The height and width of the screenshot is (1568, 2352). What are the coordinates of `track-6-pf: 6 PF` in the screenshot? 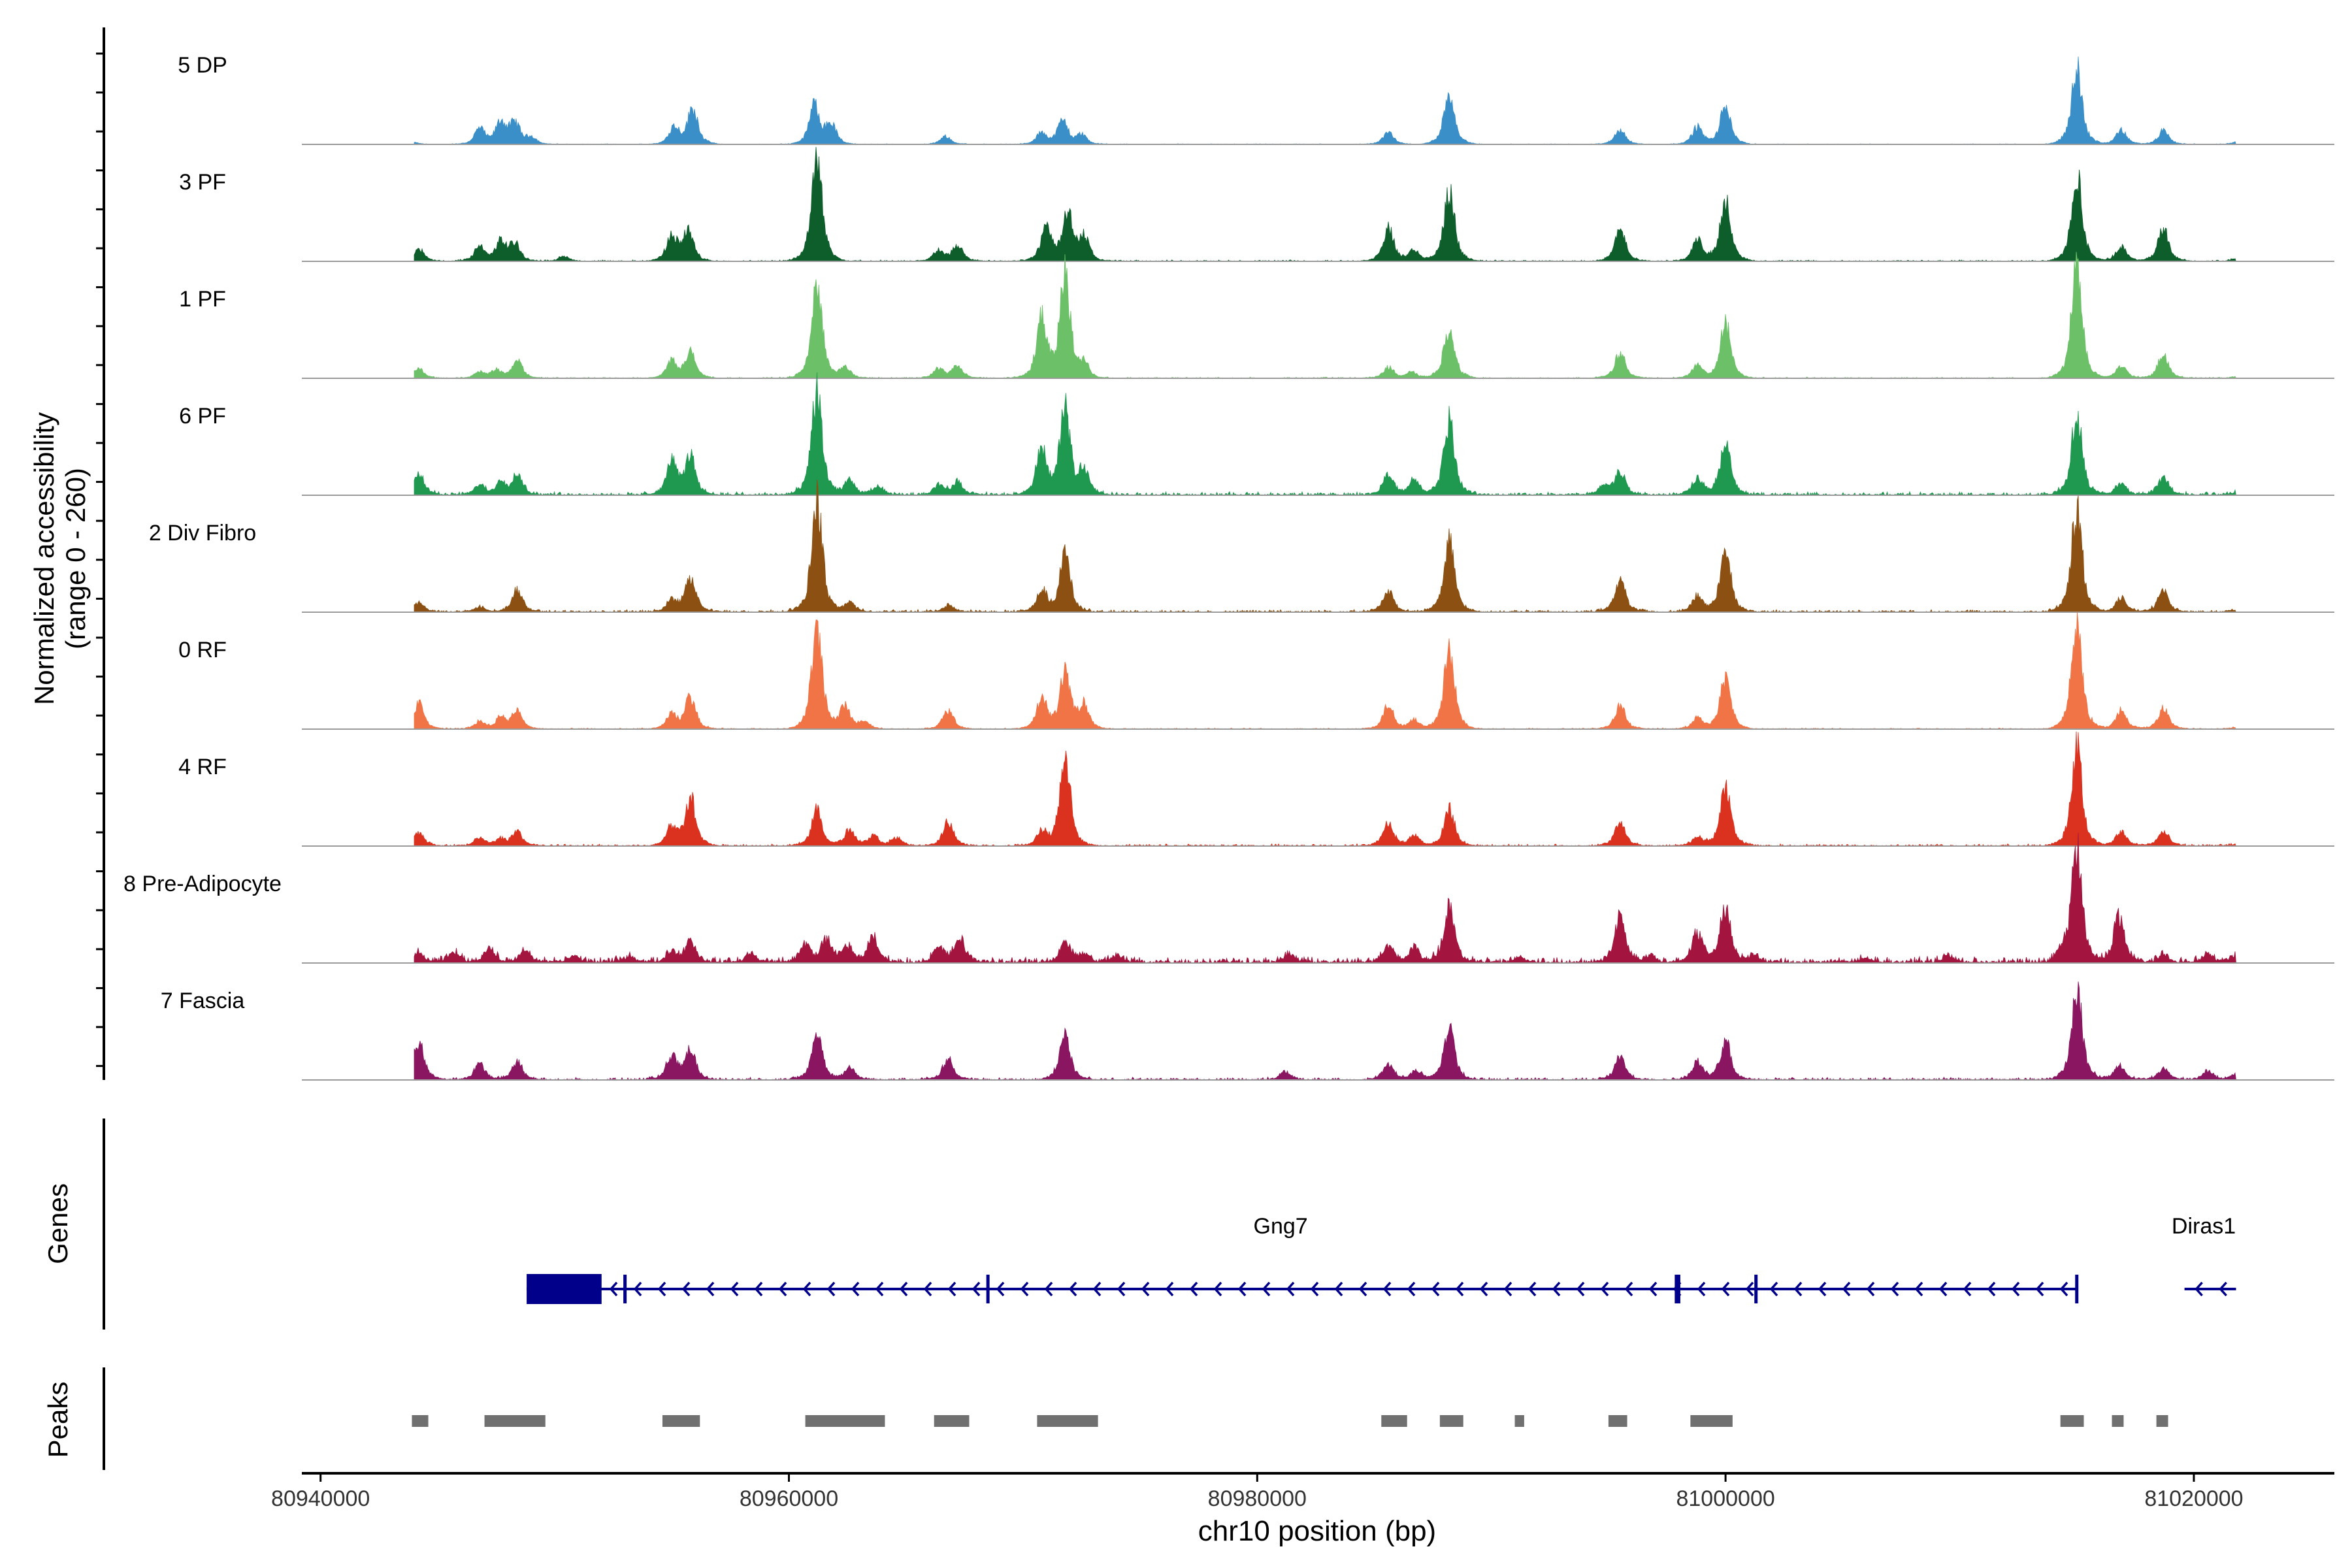 It's located at (1256, 434).